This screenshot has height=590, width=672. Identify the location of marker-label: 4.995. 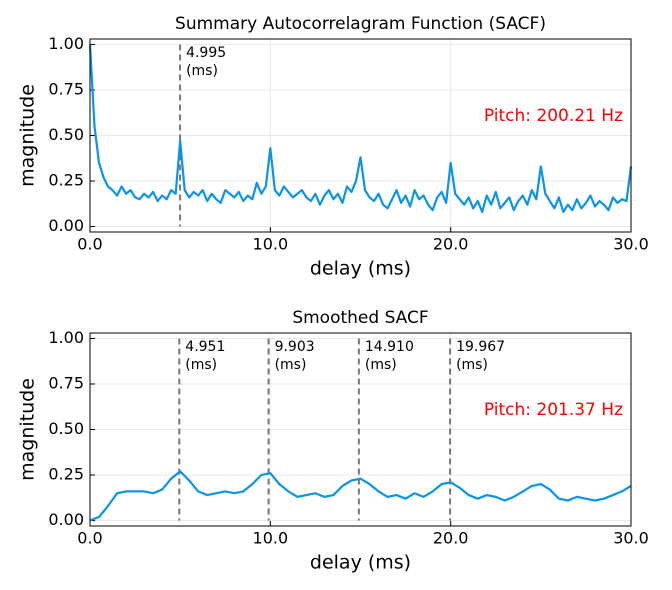
(206, 53).